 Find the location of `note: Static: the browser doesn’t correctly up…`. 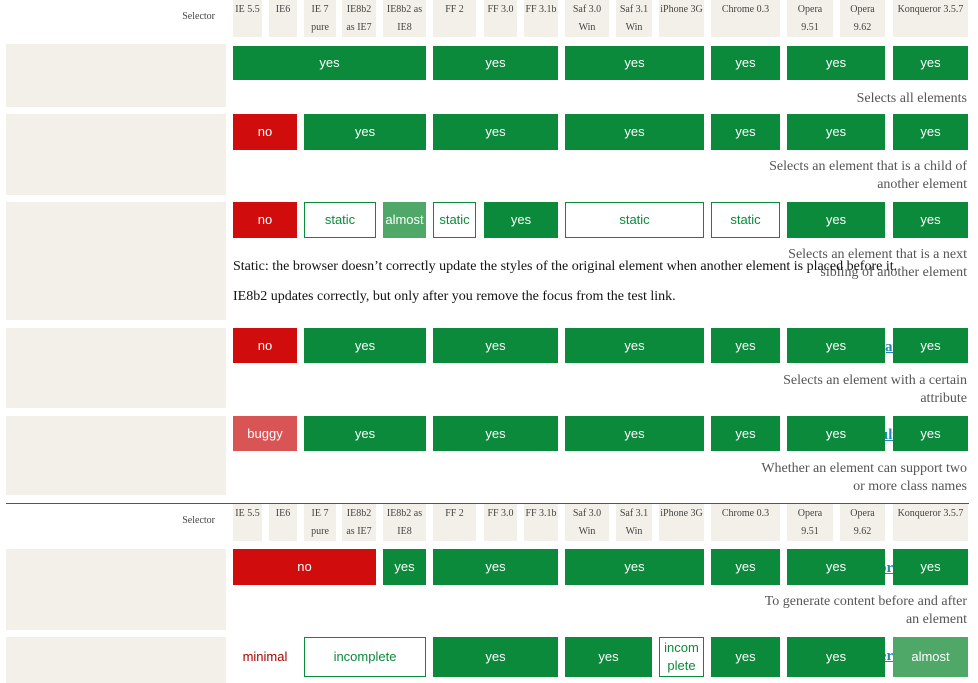

note: Static: the browser doesn’t correctly up… is located at coordinates (565, 266).